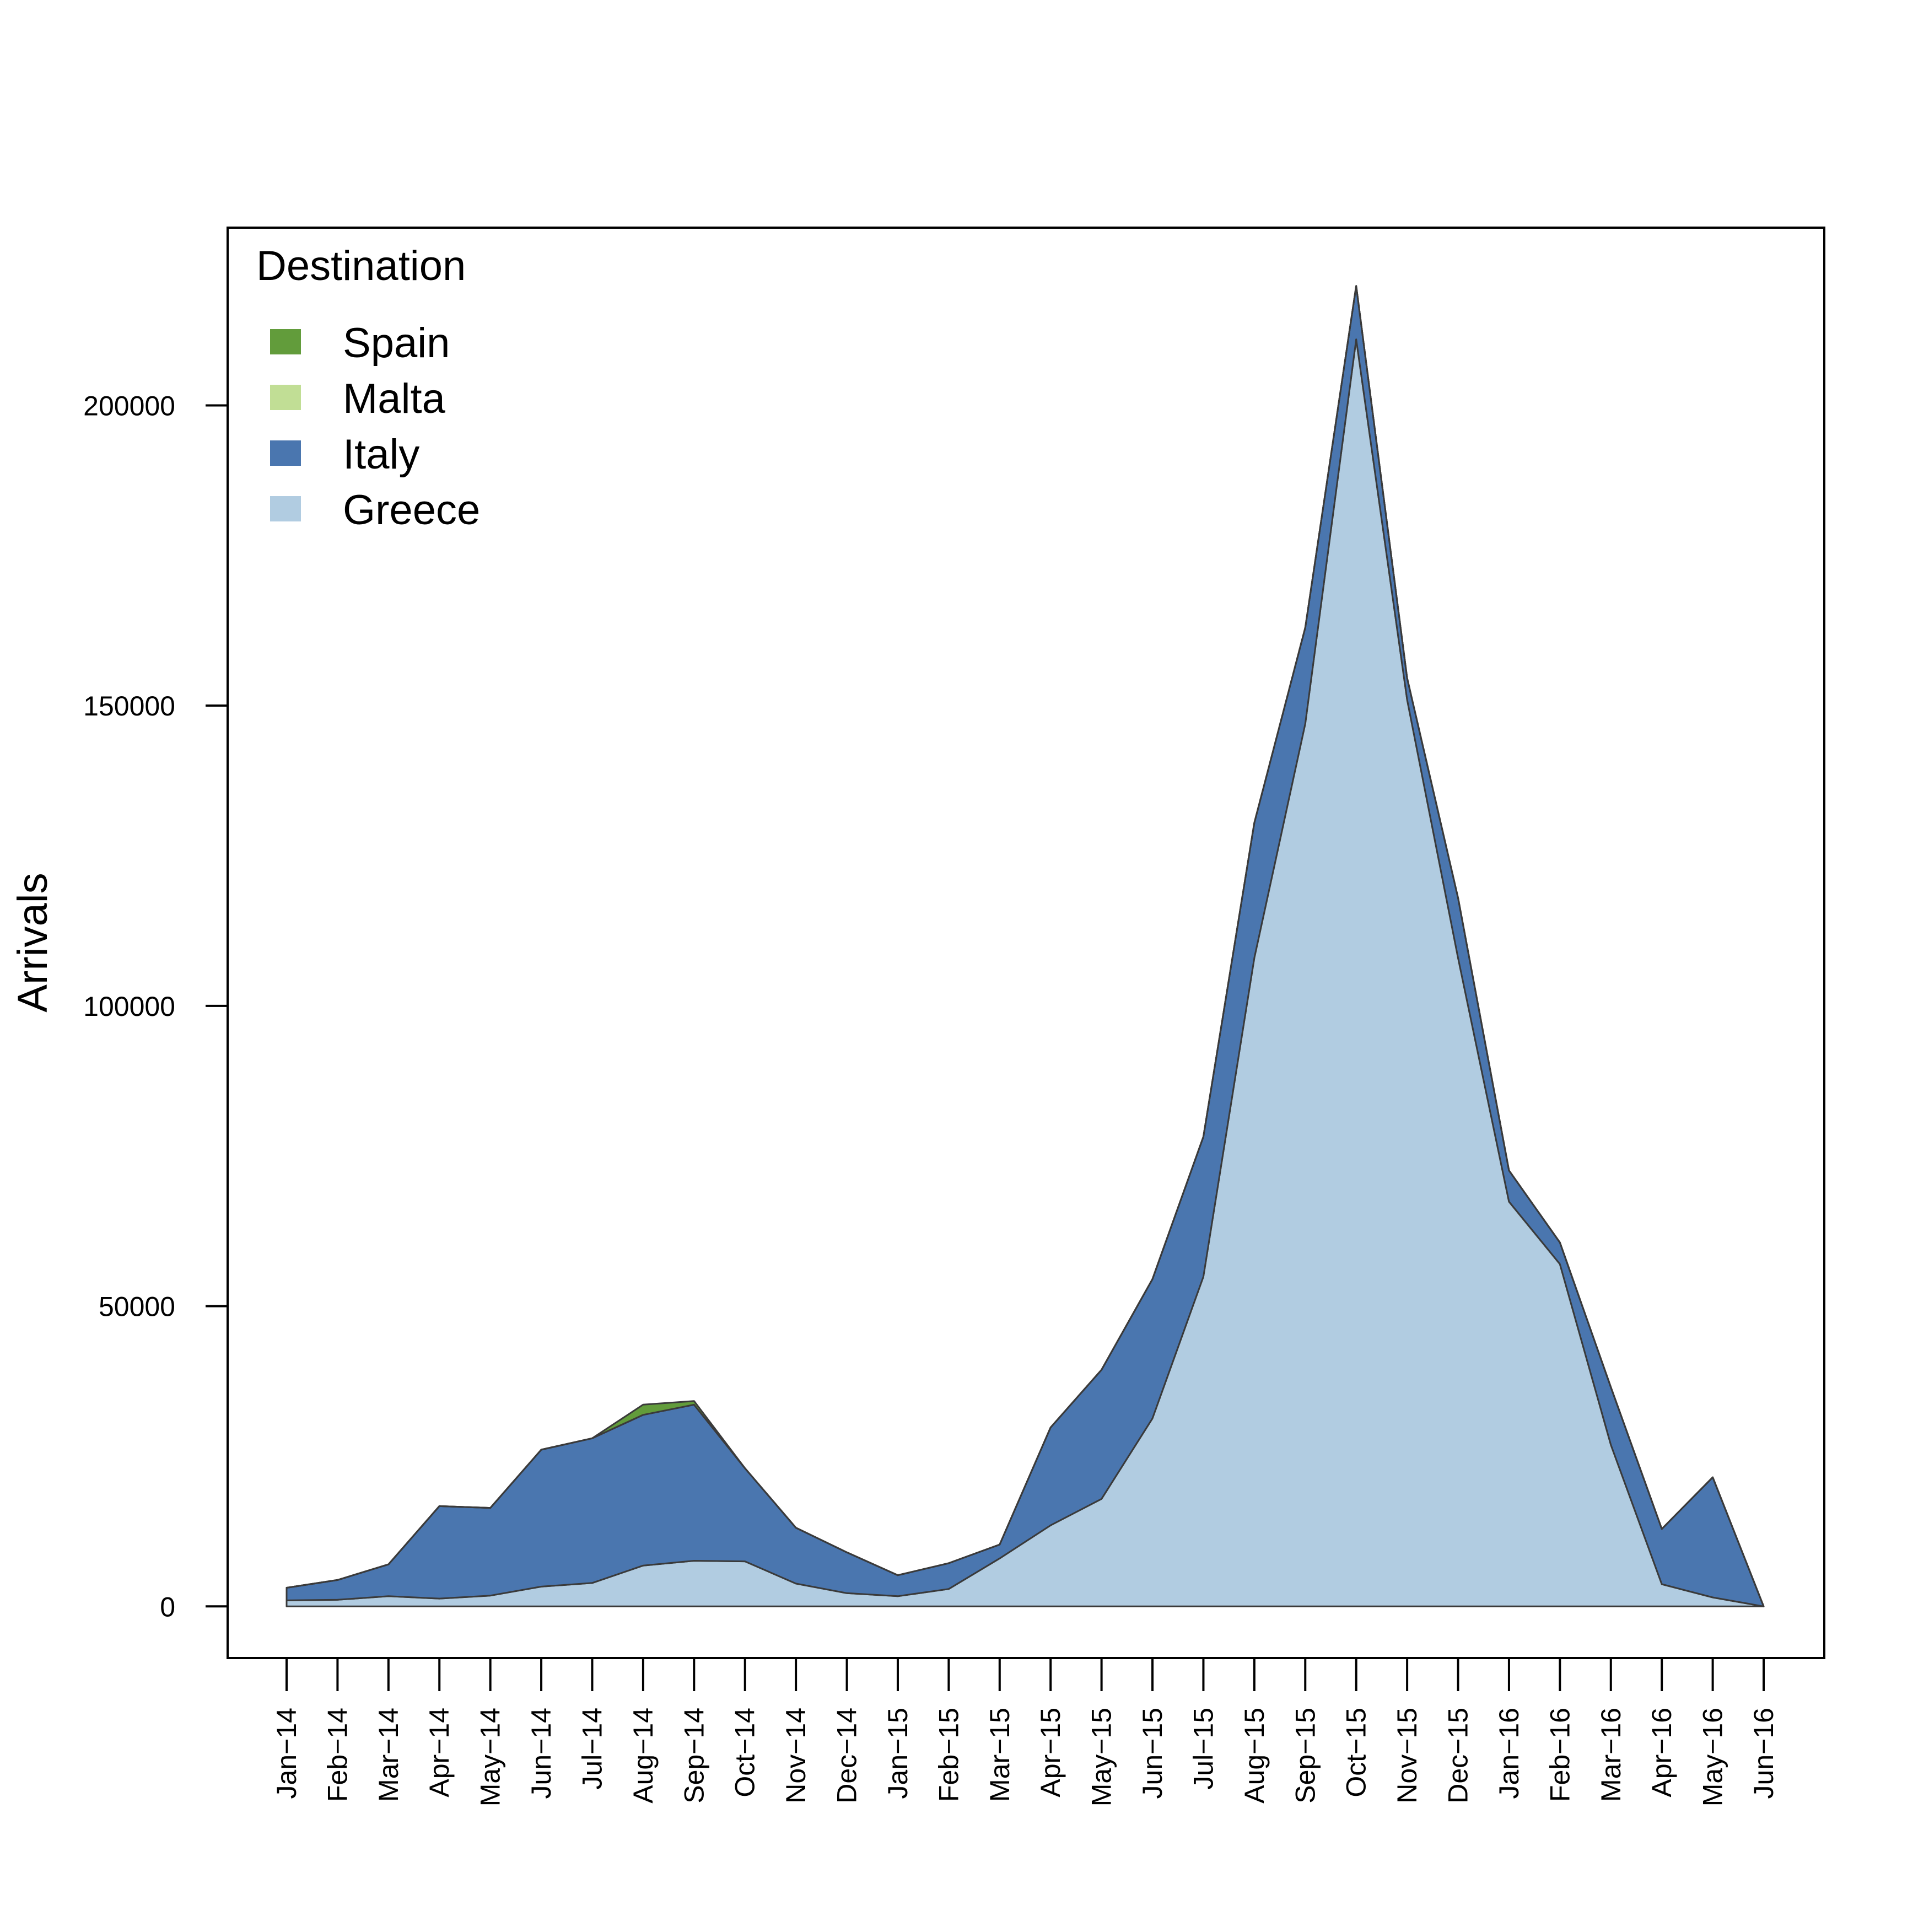 The height and width of the screenshot is (1932, 1929). I want to click on legend-swatch-italy, so click(285, 453).